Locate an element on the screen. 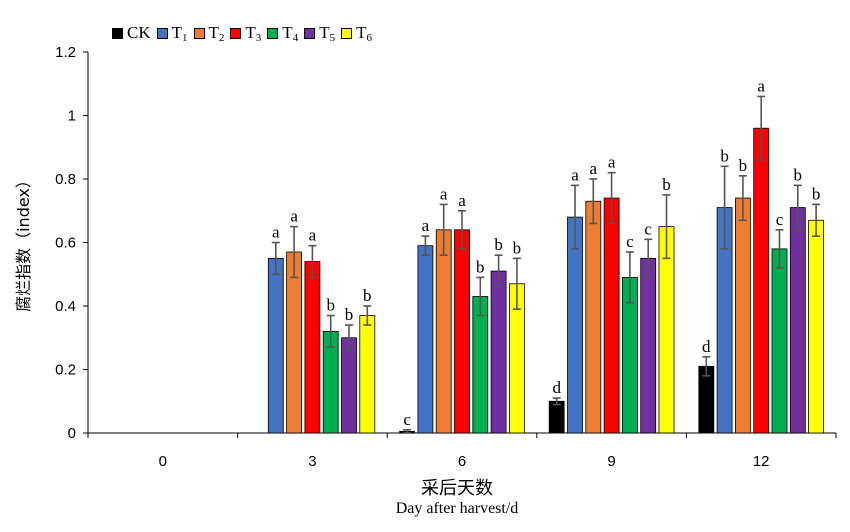  y-tick-label: 0.2 is located at coordinates (65, 370).